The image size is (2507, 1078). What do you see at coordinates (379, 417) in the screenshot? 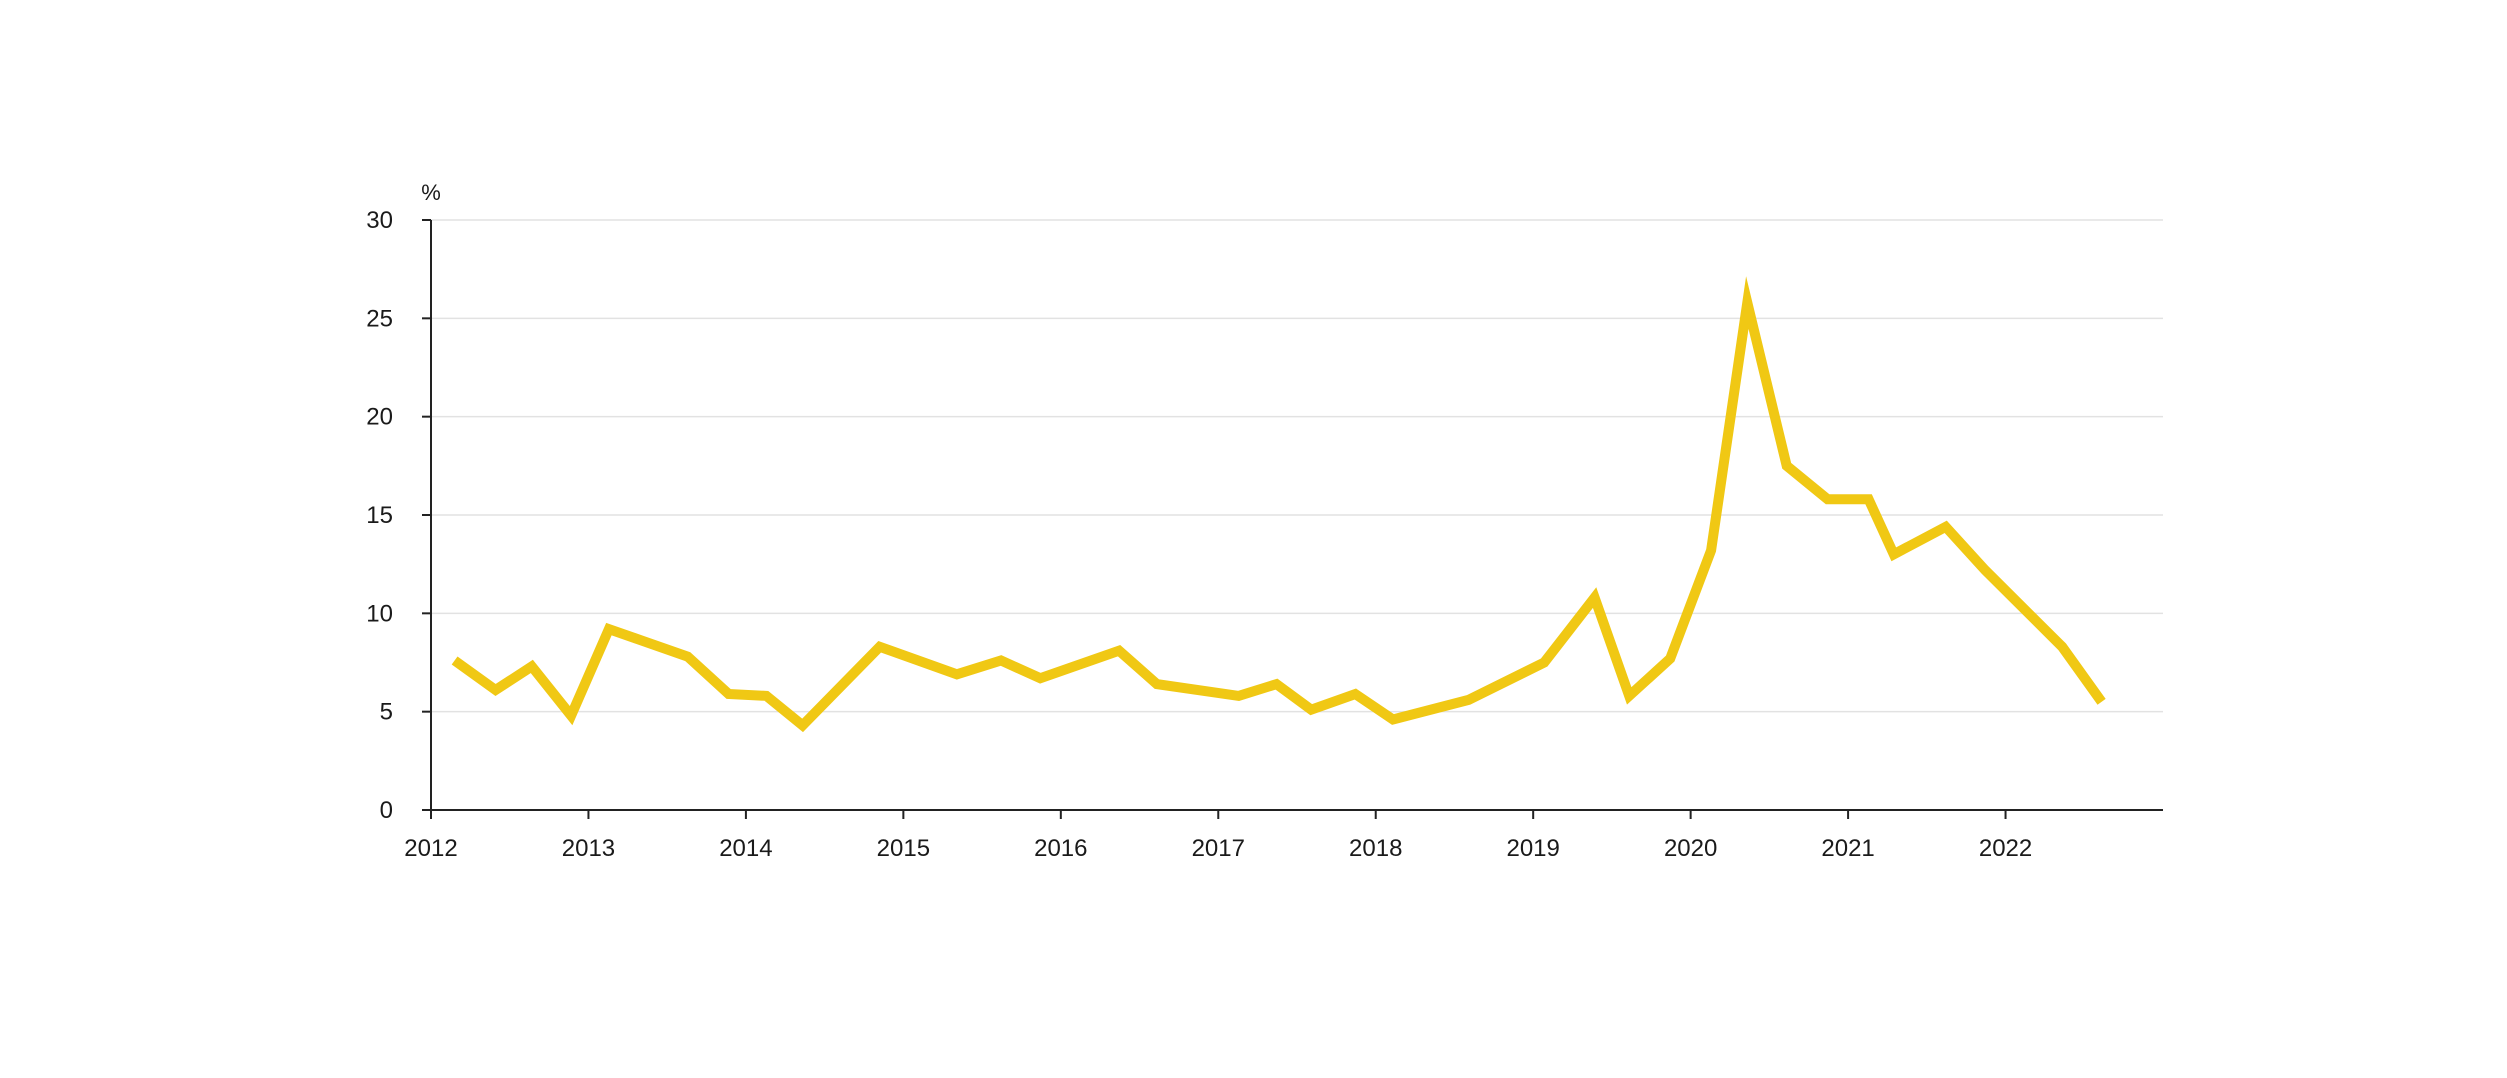
I see `y-tick-label-20: 20` at bounding box center [379, 417].